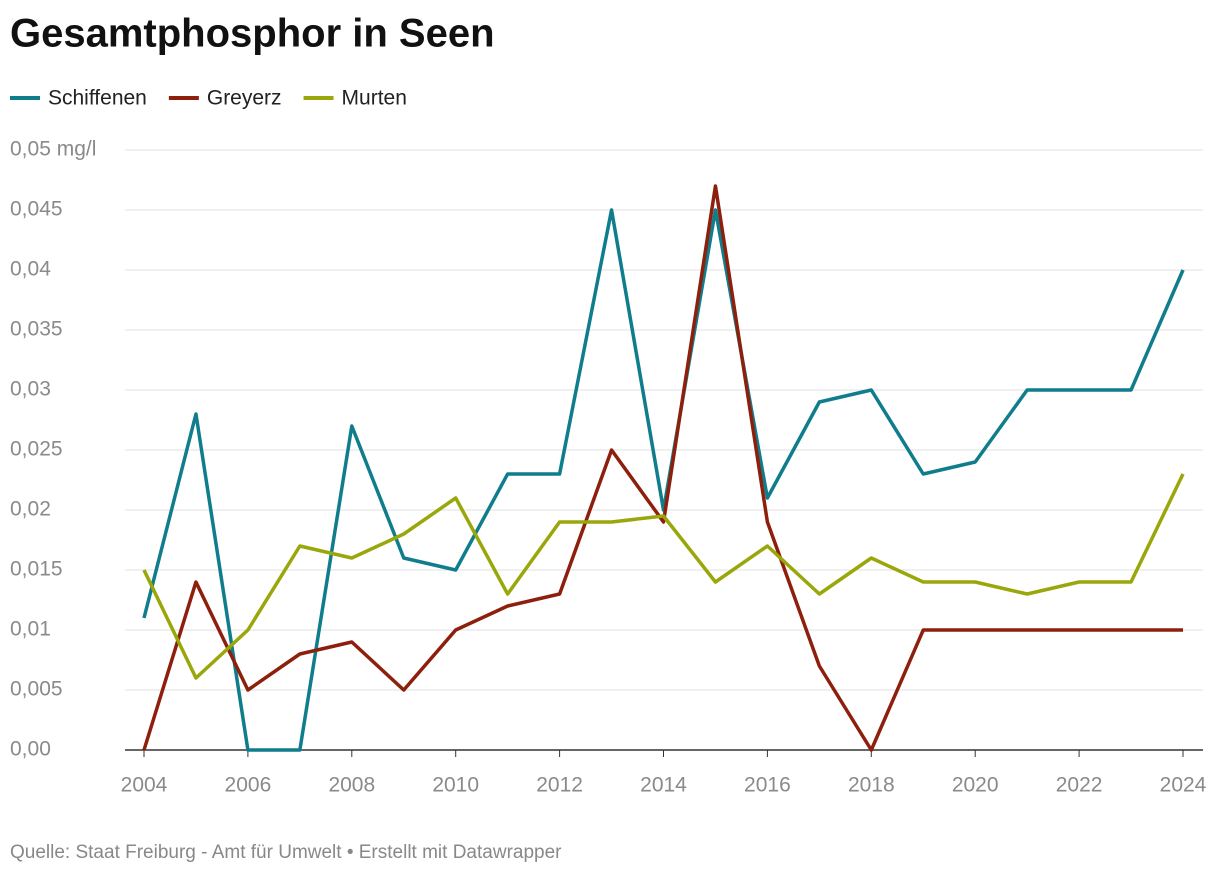 The width and height of the screenshot is (1220, 876). What do you see at coordinates (97, 98) in the screenshot?
I see `legend-label: Schiffenen` at bounding box center [97, 98].